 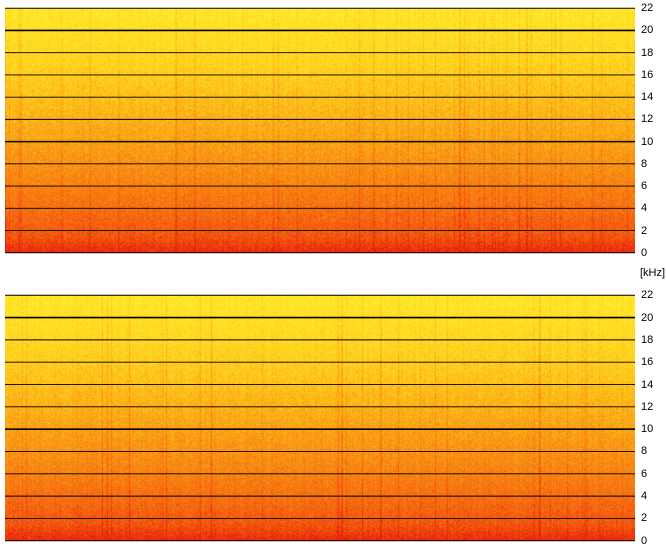 What do you see at coordinates (647, 141) in the screenshot?
I see `y-tick-label-top-10: 10` at bounding box center [647, 141].